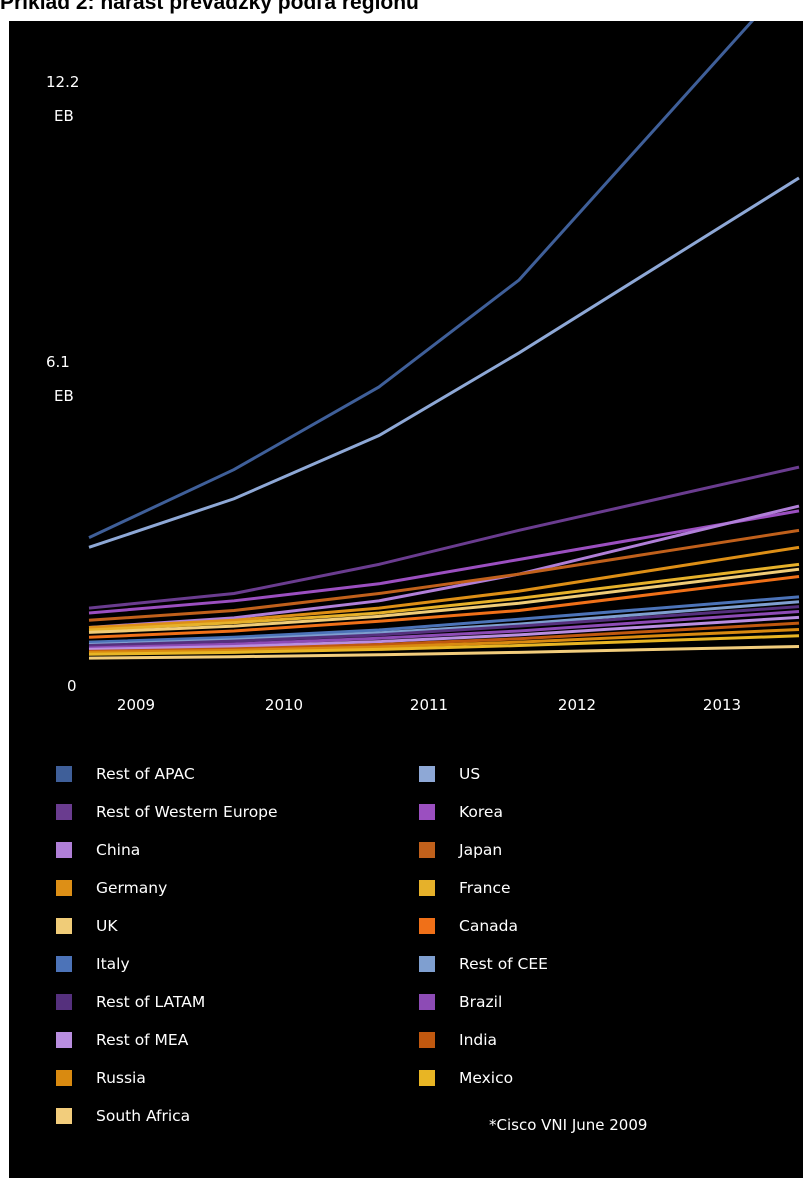 The height and width of the screenshot is (1178, 803). I want to click on legend-item-mexico: Mexico, so click(466, 1078).